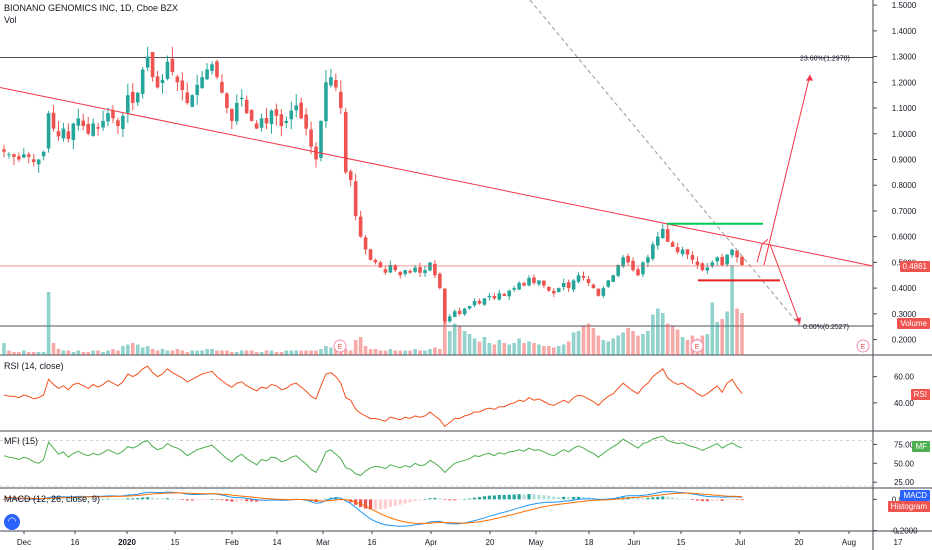 This screenshot has width=932, height=550. I want to click on symbol-title: BIONANO GENOMICS INC, 1D, Cboe BZX, so click(91, 8).